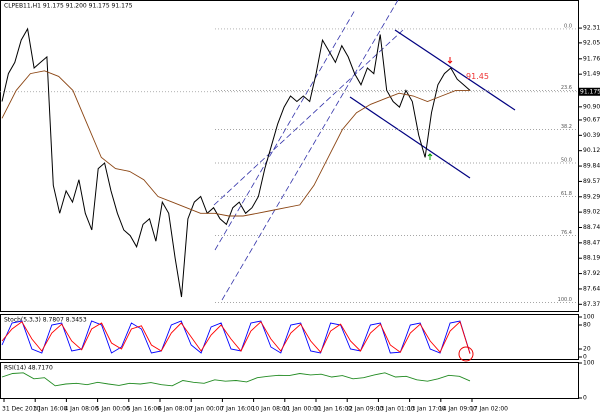 This screenshot has height=417, width=600. I want to click on y-tick-label: 92.315, so click(591, 28).